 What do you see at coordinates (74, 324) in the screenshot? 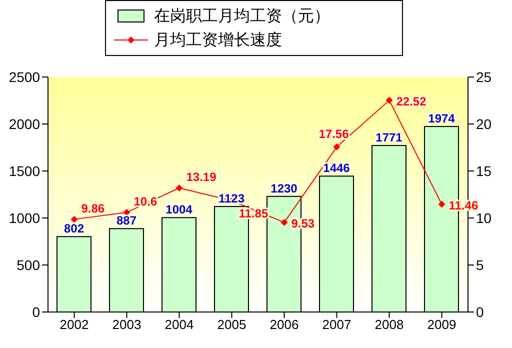
I see `x-tick-label: 2002` at bounding box center [74, 324].